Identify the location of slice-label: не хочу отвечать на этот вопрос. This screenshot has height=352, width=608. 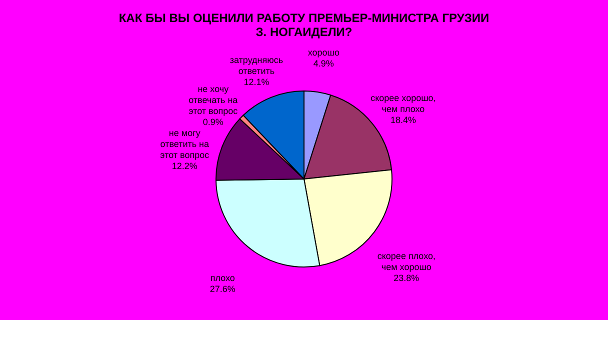
(213, 100).